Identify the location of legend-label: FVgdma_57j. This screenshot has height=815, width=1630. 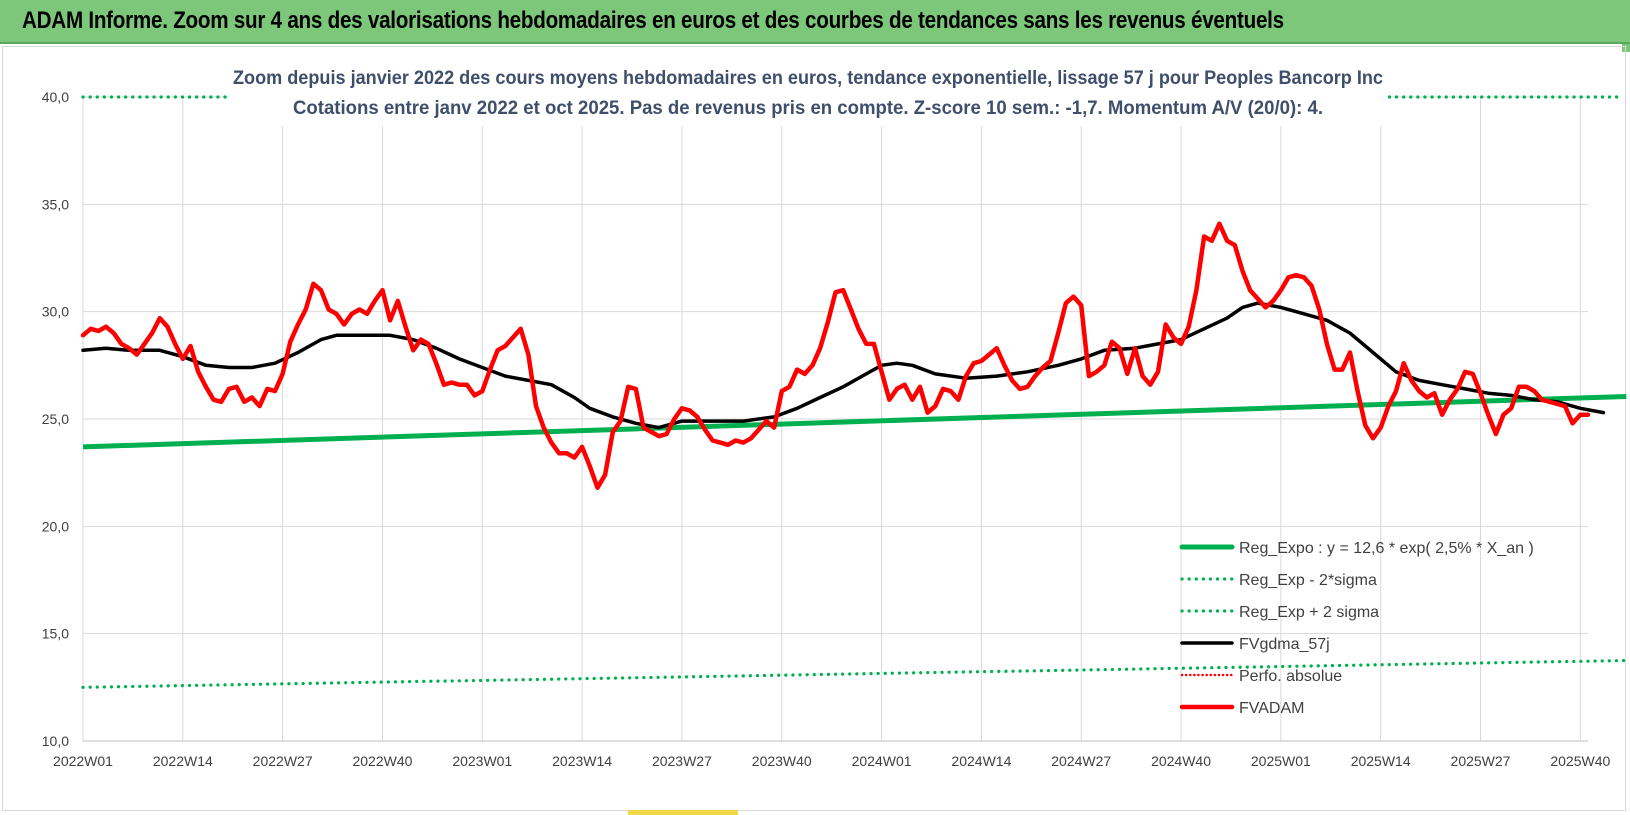
(1284, 644).